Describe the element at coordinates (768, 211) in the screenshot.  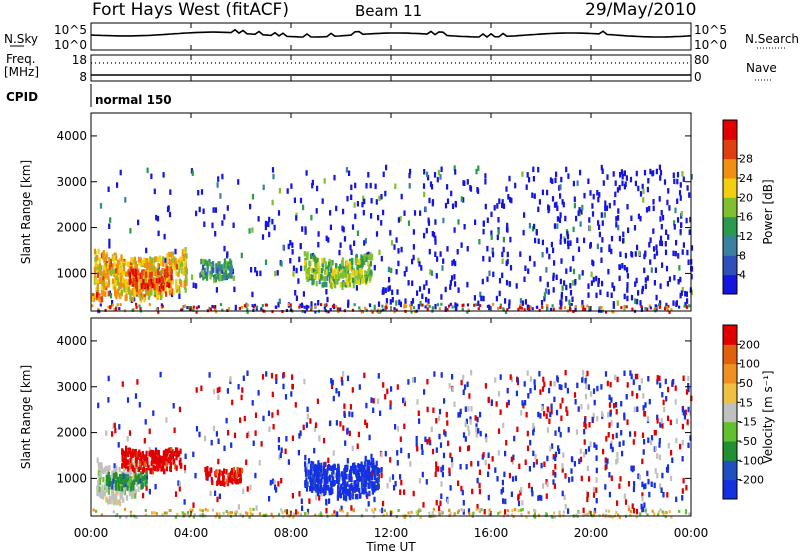
I see `power-colorbar-label: Power [dB]` at that location.